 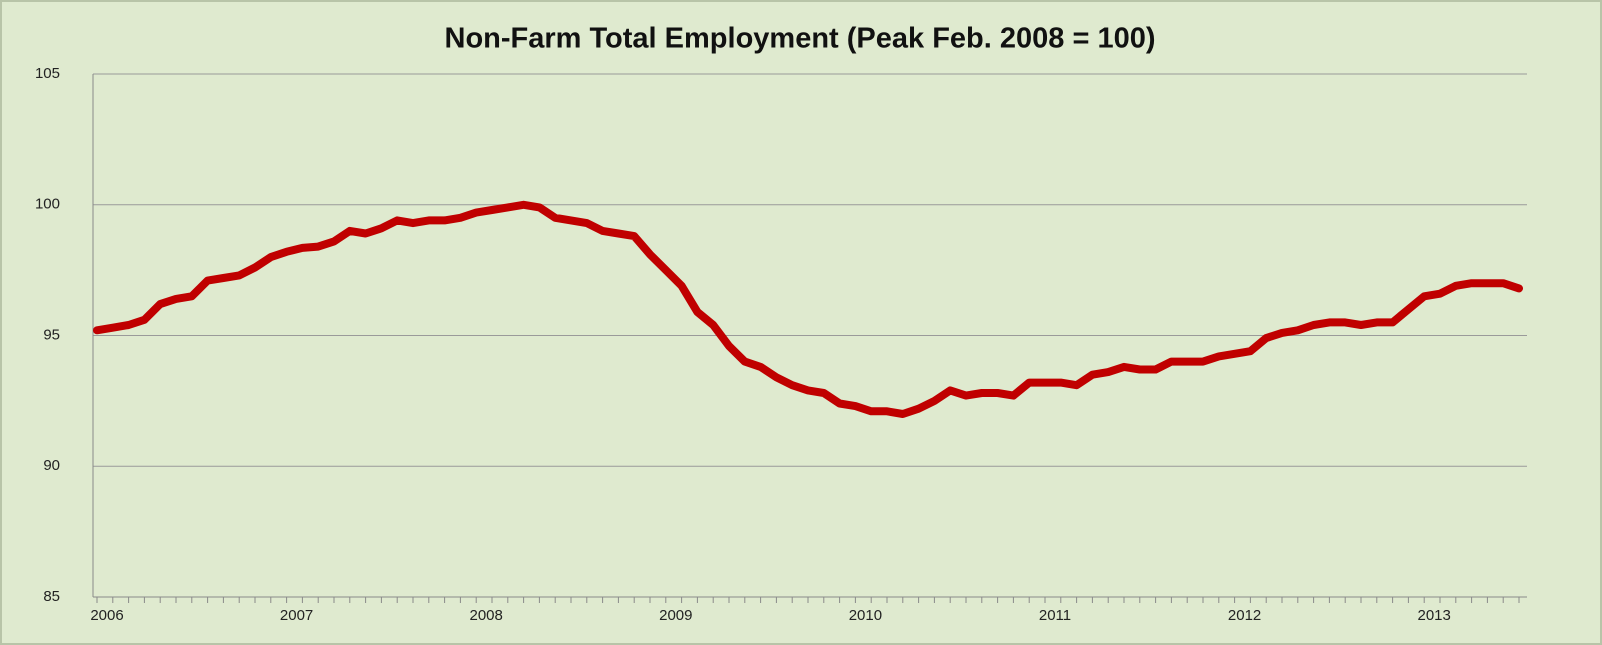 What do you see at coordinates (51, 465) in the screenshot?
I see `y-tick-label: 90` at bounding box center [51, 465].